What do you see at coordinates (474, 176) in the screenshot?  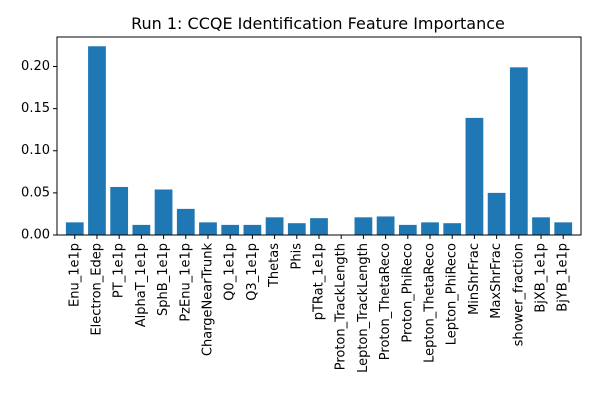 I see `bar-MinShrFrac` at bounding box center [474, 176].